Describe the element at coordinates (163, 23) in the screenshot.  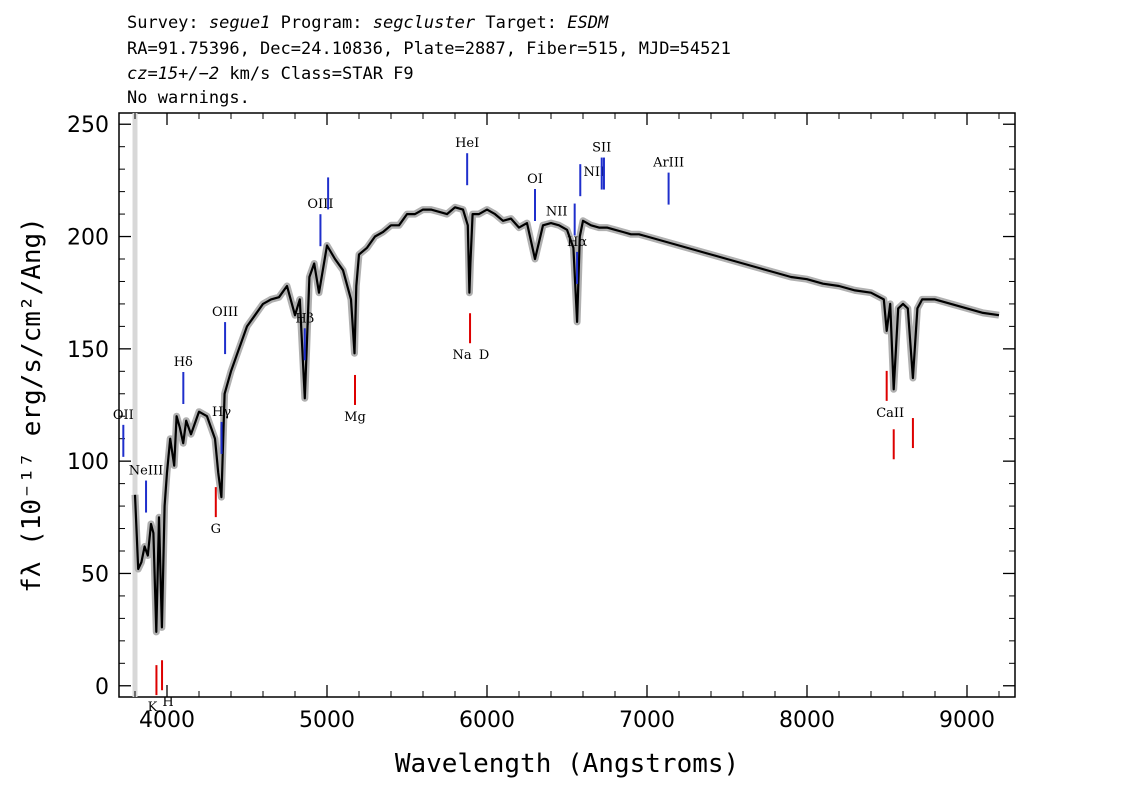
I see `survey-key: Survey:` at that location.